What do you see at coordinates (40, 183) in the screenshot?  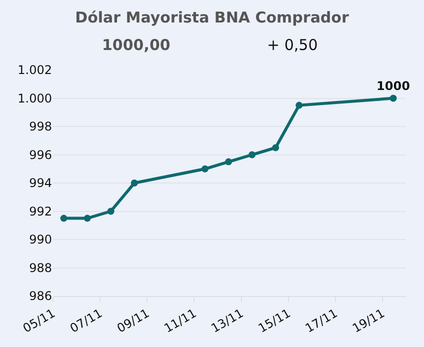 I see `y-tick-label: 994` at bounding box center [40, 183].